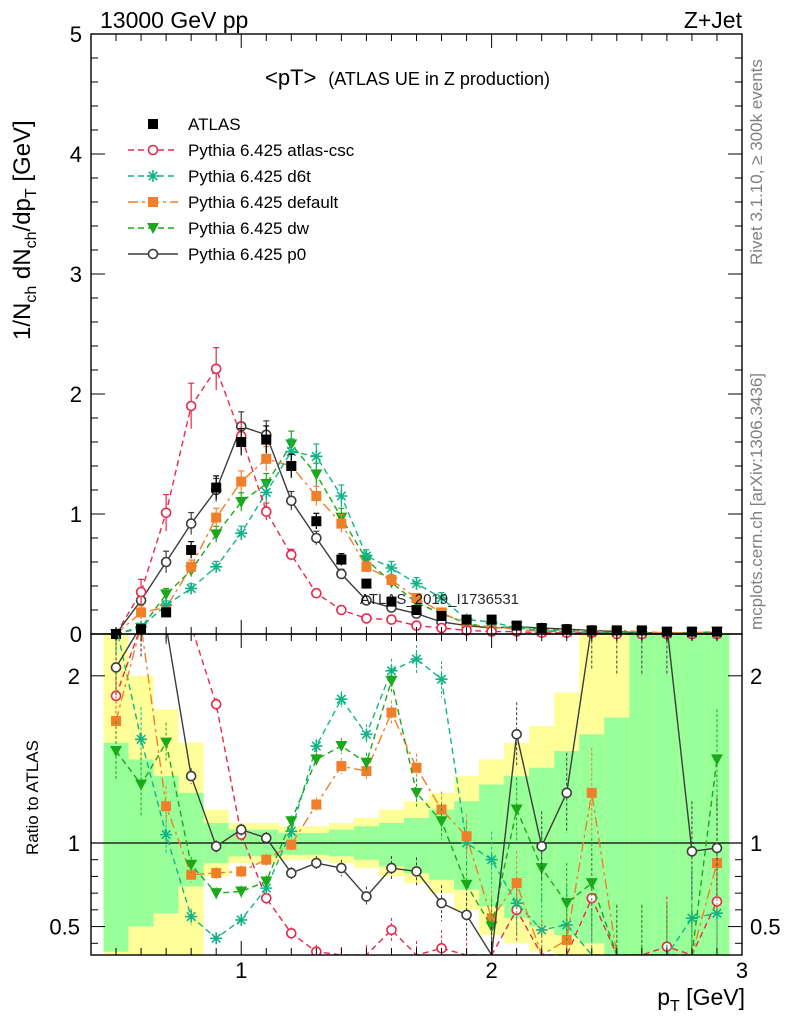  Describe the element at coordinates (217, 254) in the screenshot. I see `legend-item-p0: Pythia 6.425 p0` at that location.